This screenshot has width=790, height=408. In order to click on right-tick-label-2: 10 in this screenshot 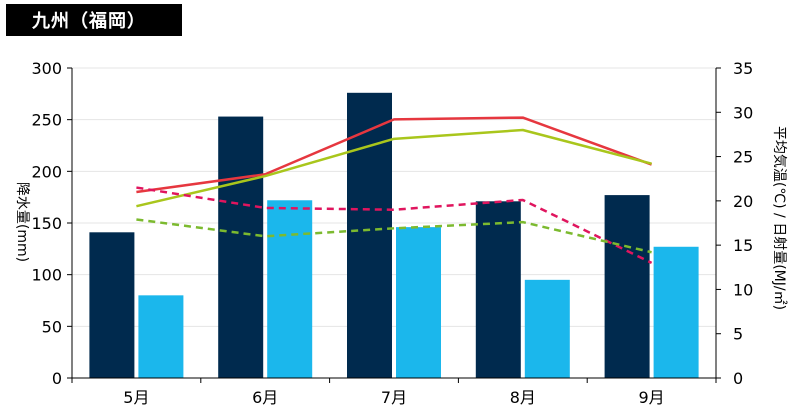, I will do `click(743, 289)`.